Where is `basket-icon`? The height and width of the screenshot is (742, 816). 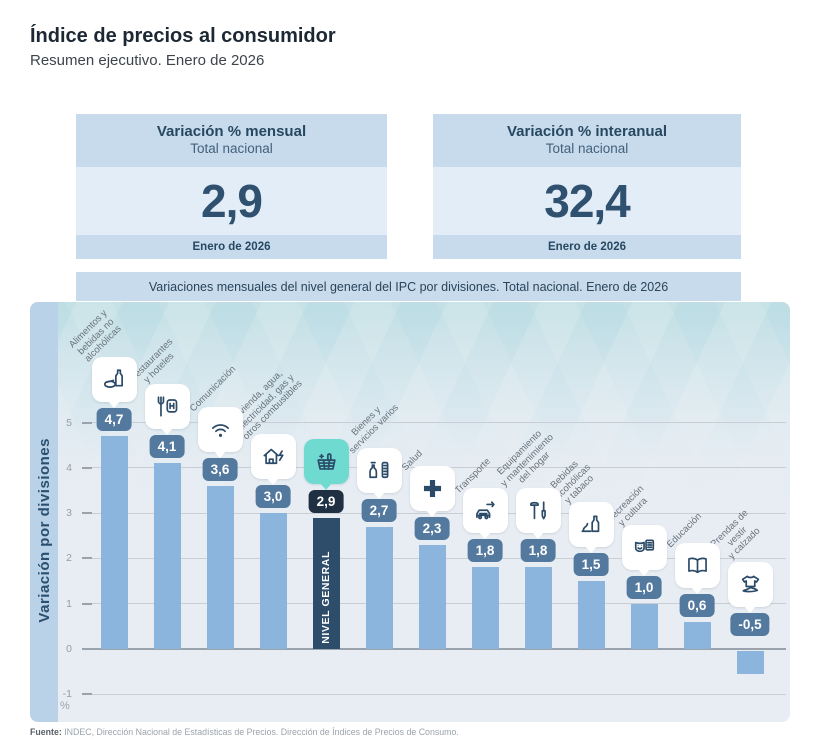 basket-icon is located at coordinates (326, 461).